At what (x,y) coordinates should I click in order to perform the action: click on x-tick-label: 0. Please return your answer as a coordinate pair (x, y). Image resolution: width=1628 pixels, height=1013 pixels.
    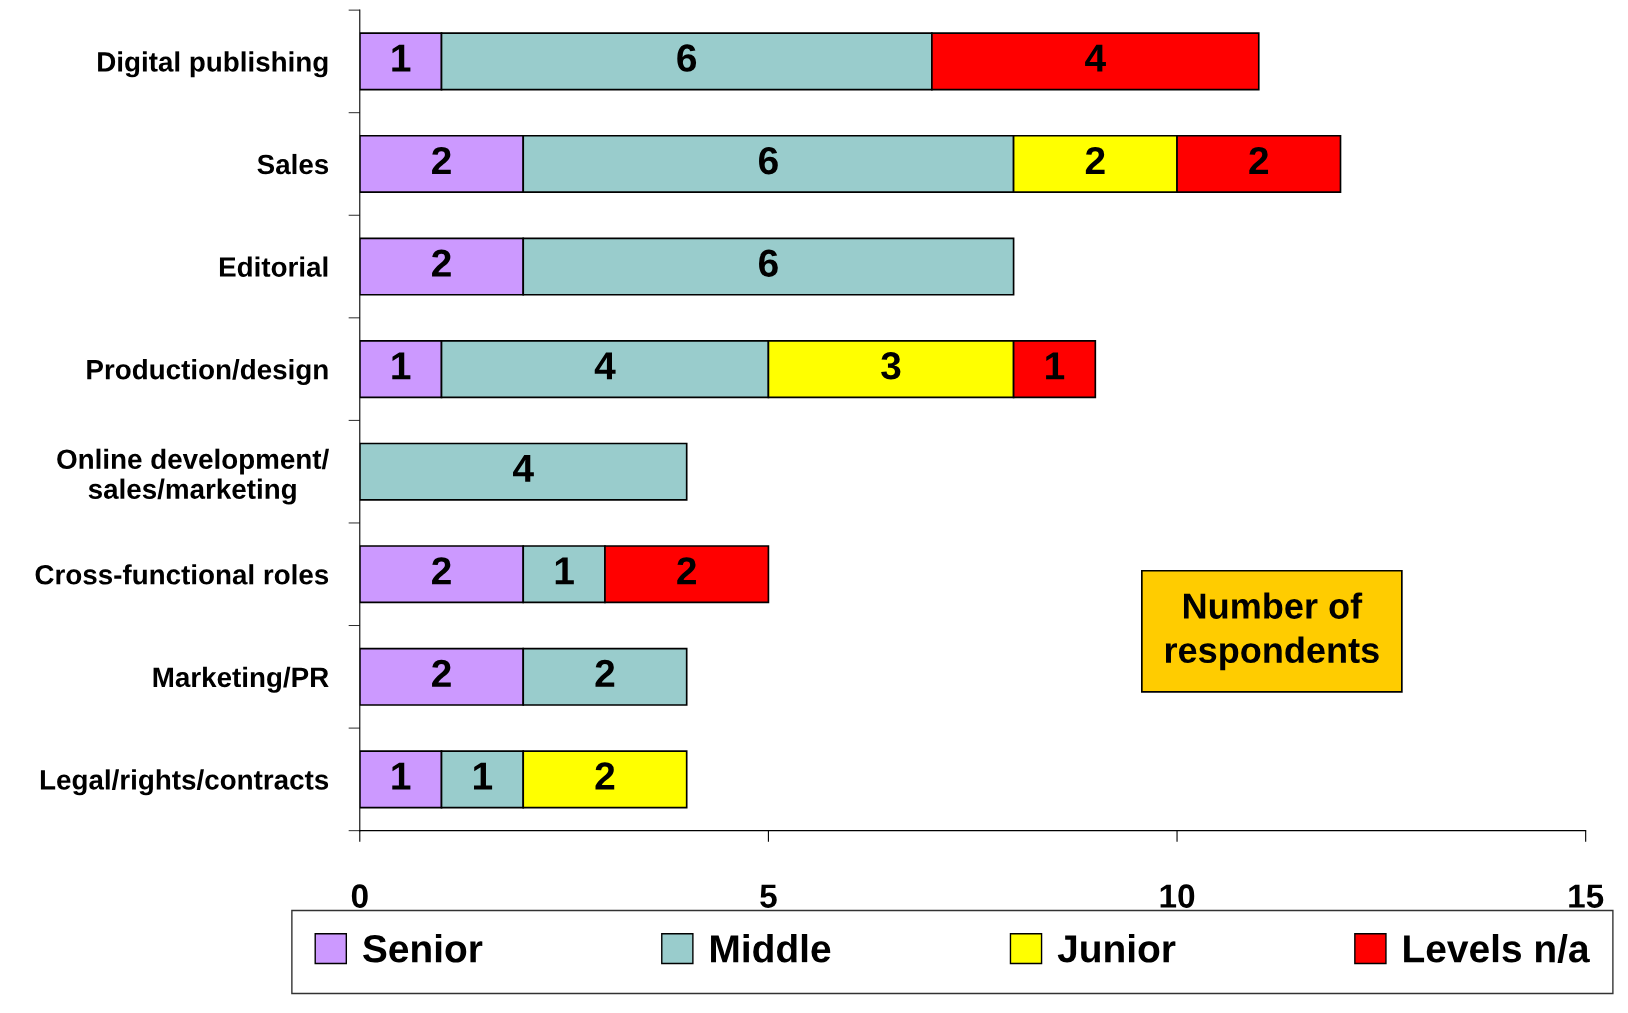
    Looking at the image, I should click on (359, 896).